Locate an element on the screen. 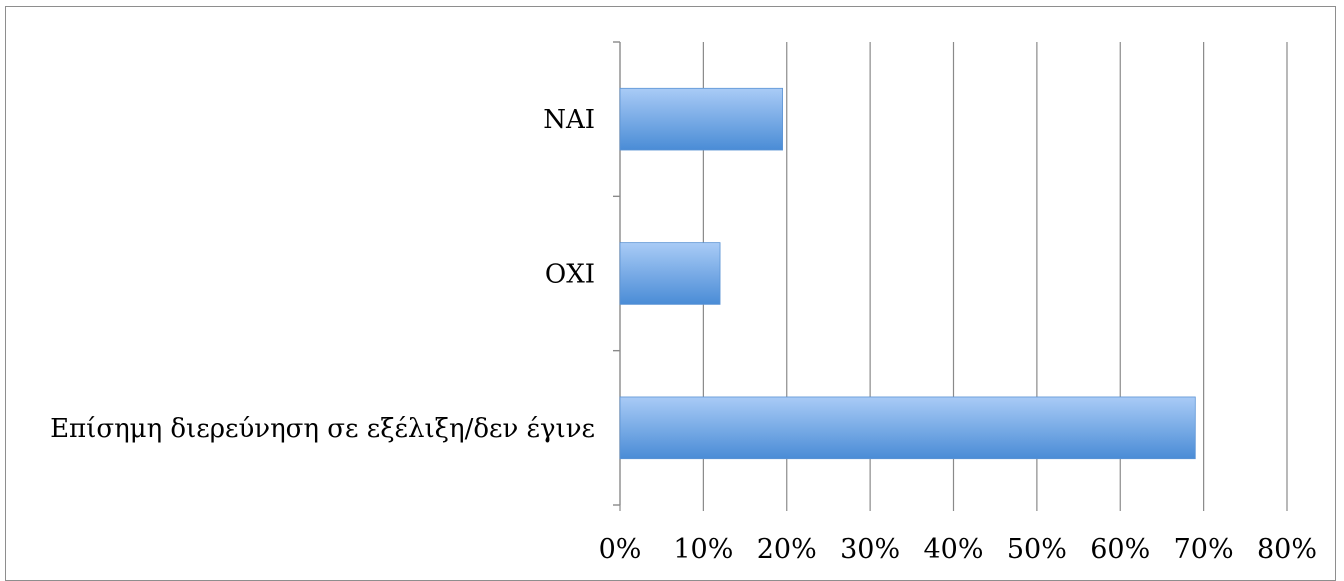 The width and height of the screenshot is (1344, 581). x-tick-label: 10% is located at coordinates (703, 549).